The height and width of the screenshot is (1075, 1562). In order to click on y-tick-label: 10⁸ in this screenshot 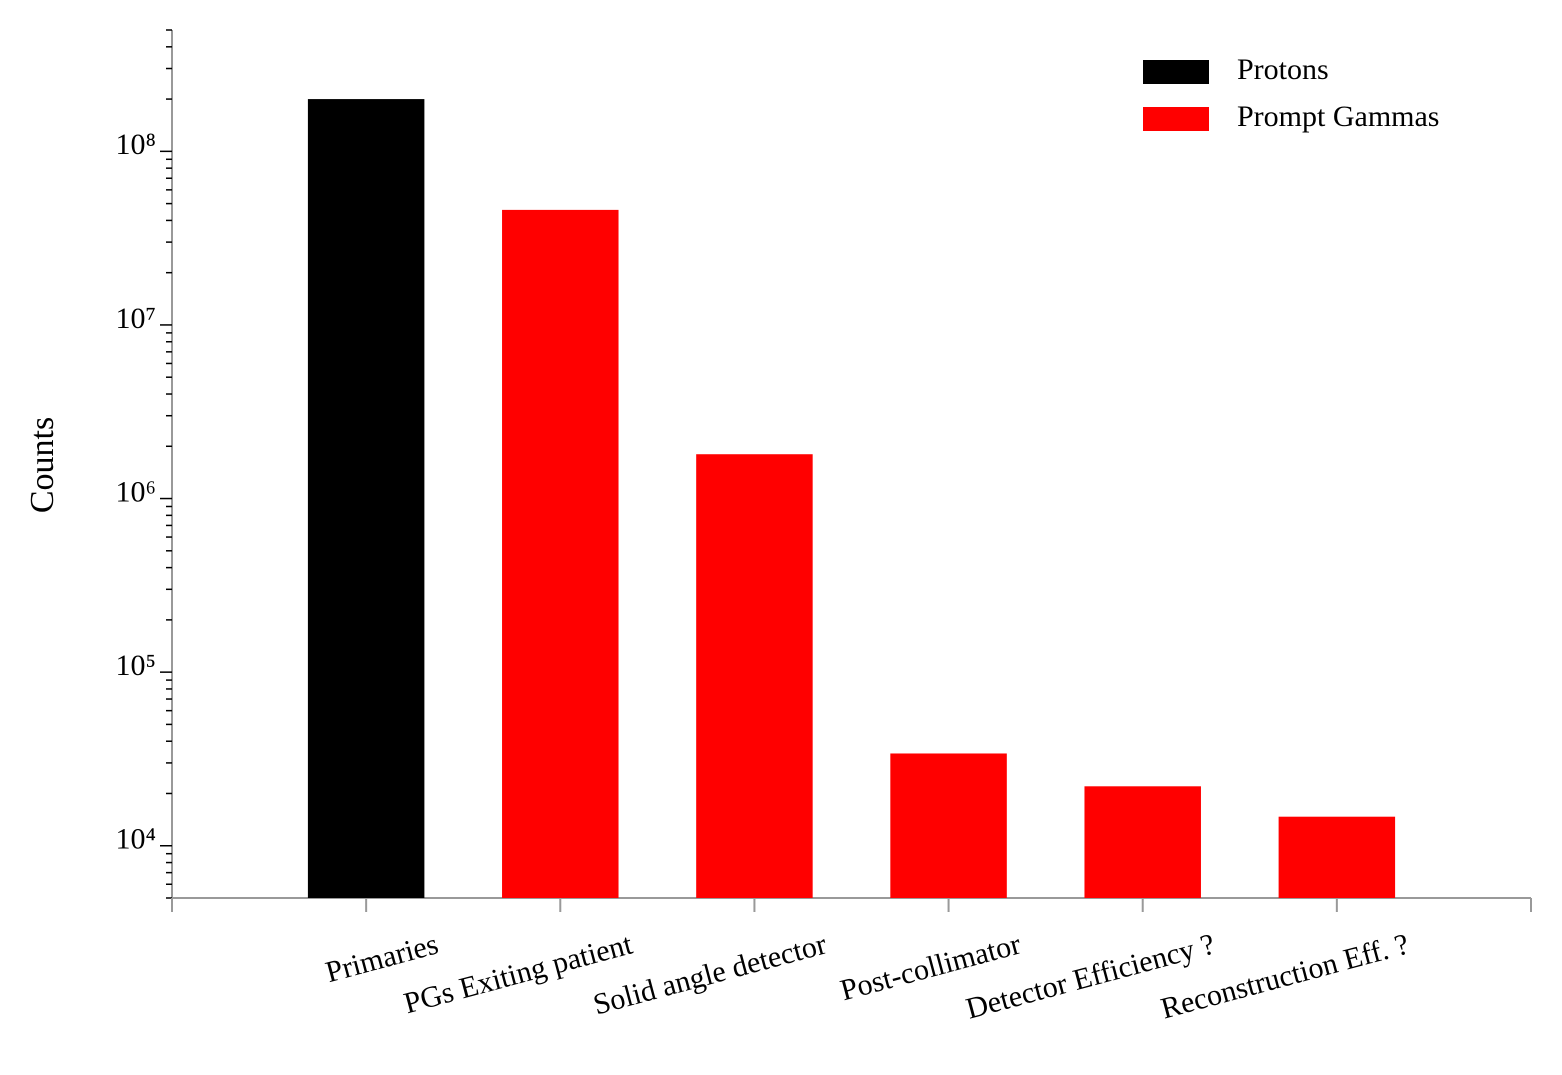, I will do `click(136, 144)`.